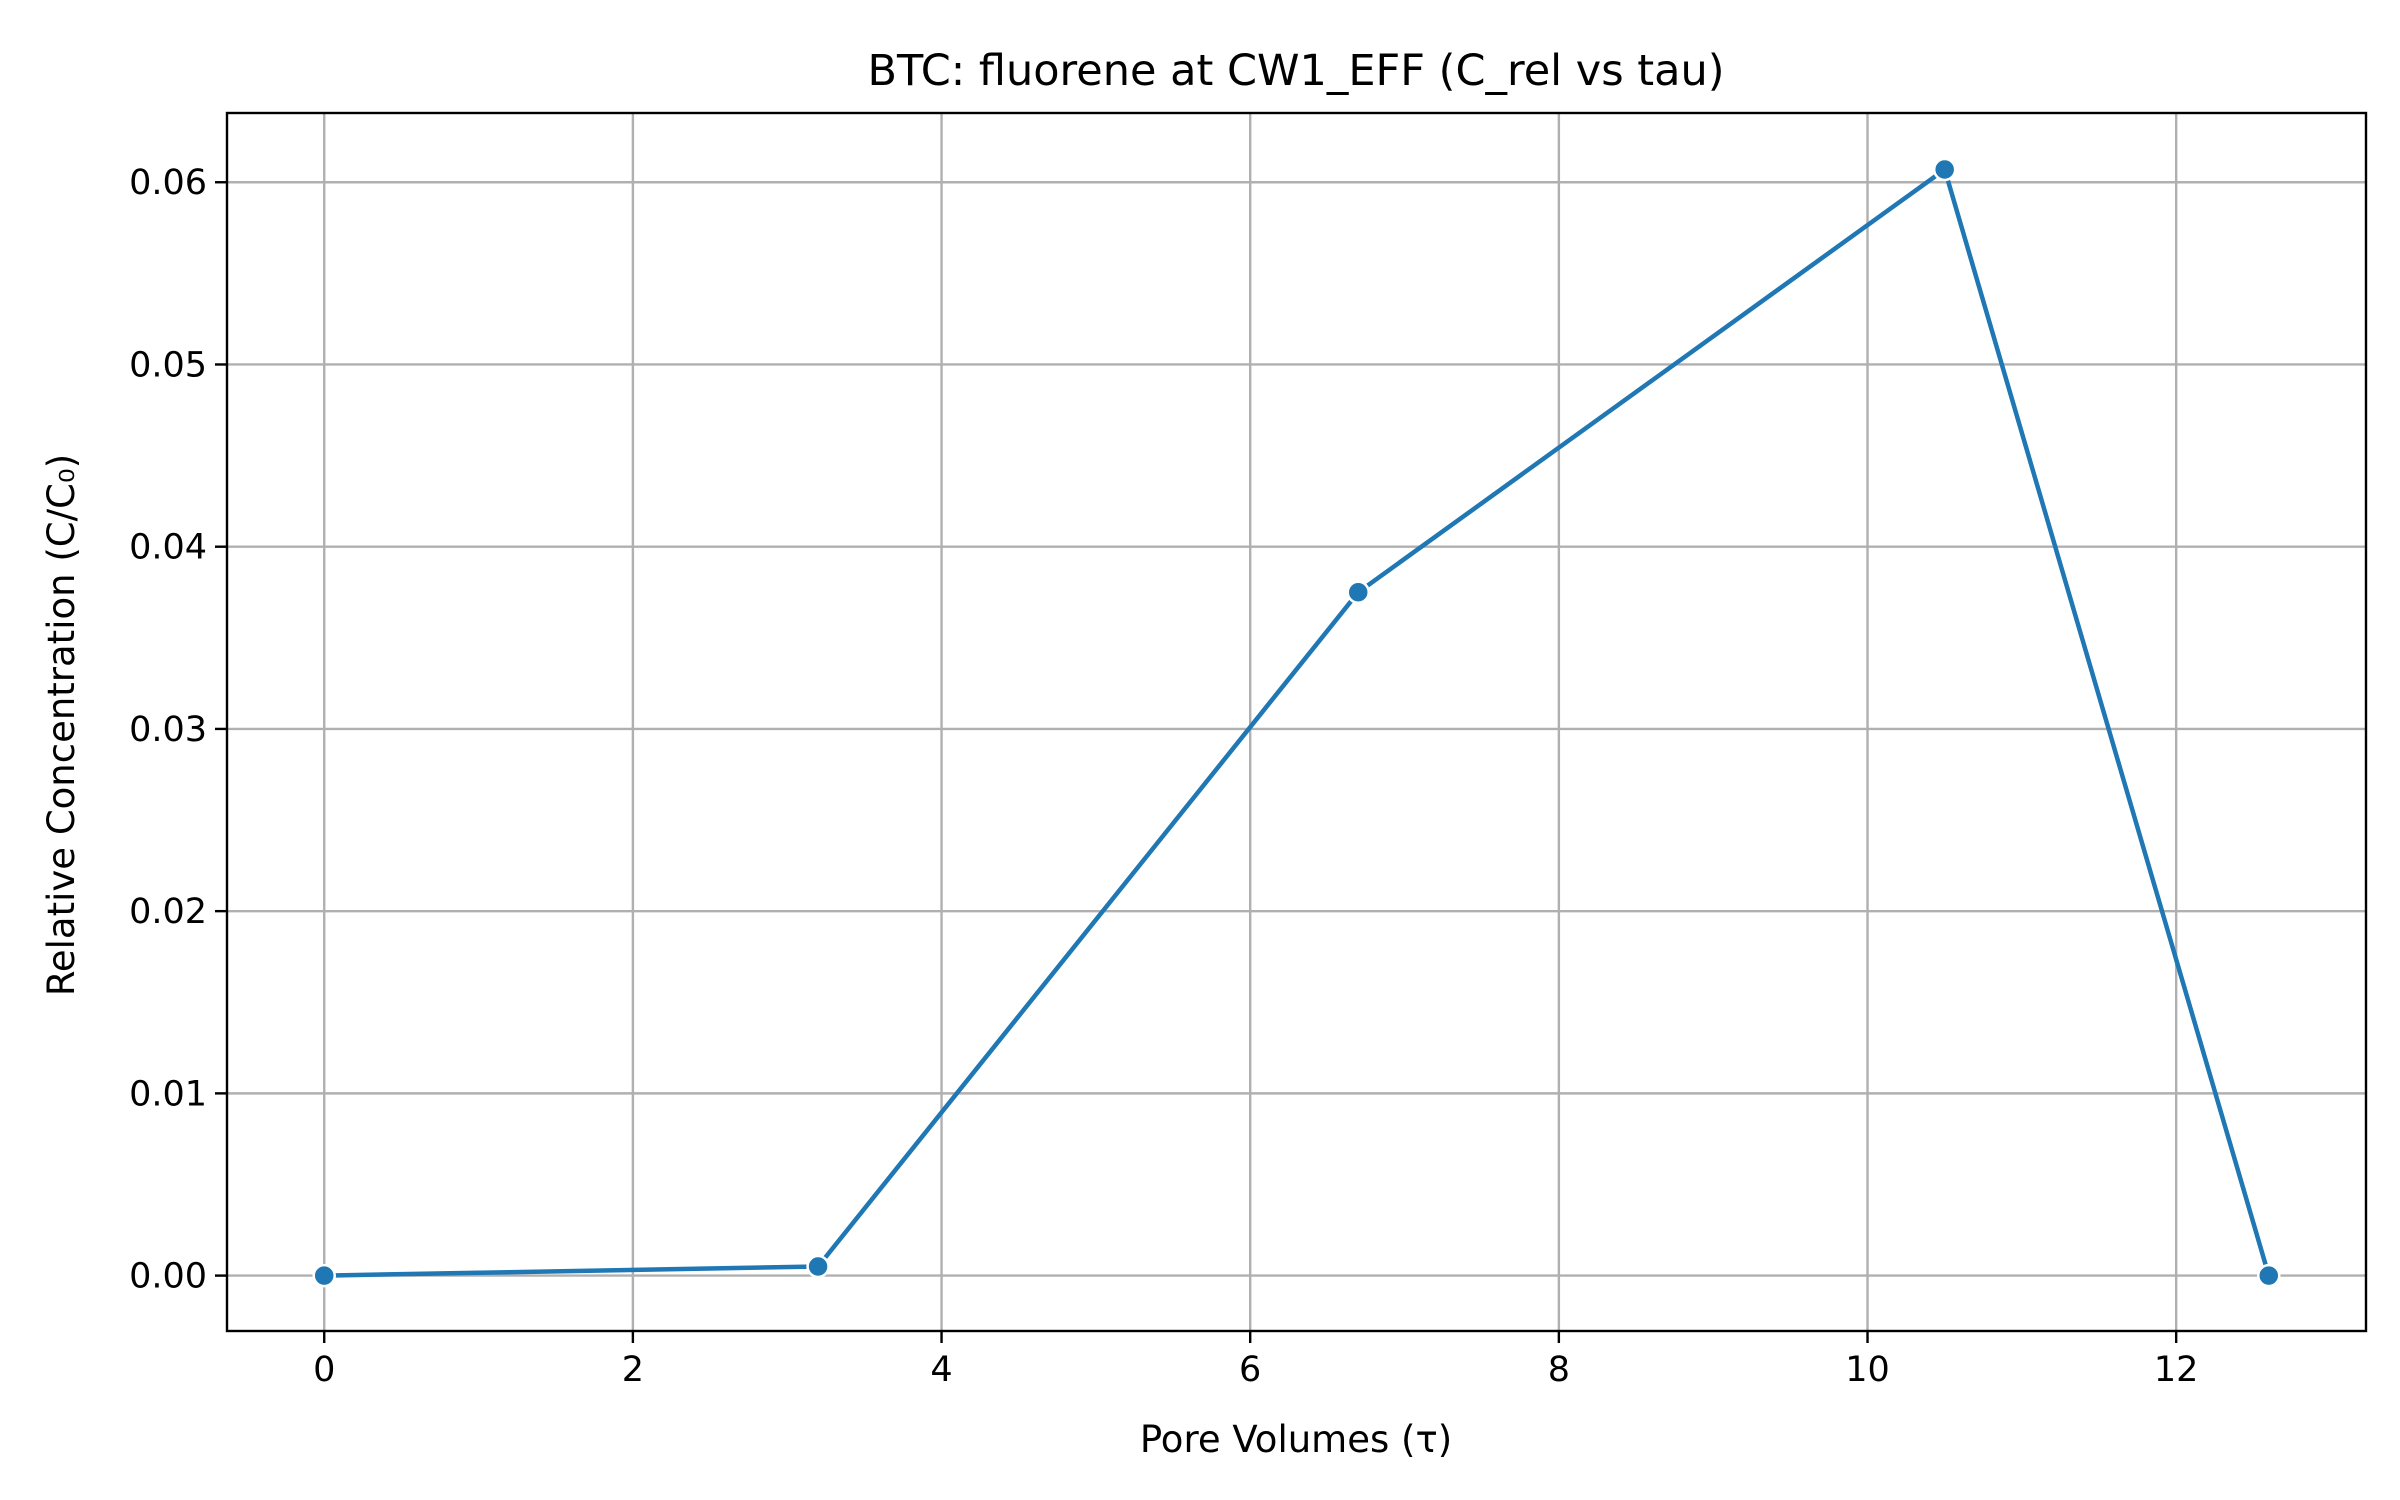 The height and width of the screenshot is (1500, 2400). What do you see at coordinates (168, 1277) in the screenshot?
I see `y-tick-label: 0.00` at bounding box center [168, 1277].